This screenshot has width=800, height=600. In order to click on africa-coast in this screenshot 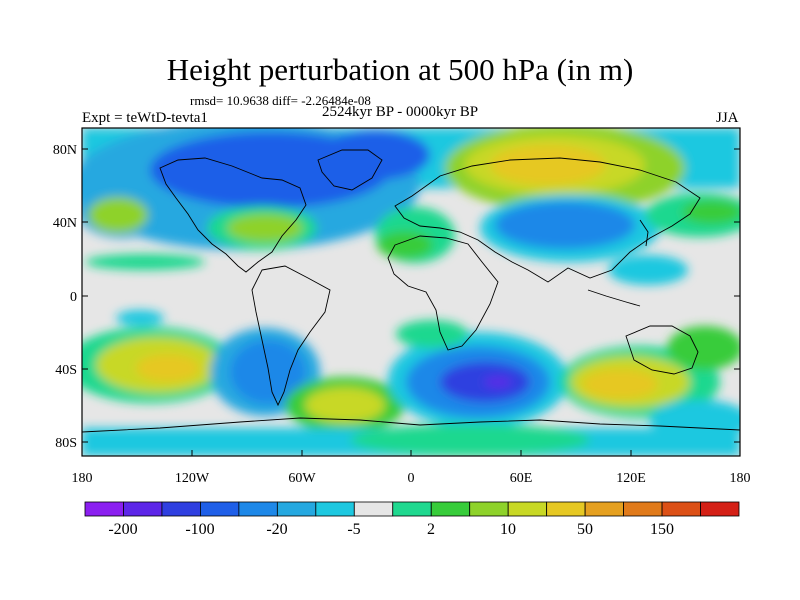, I will do `click(443, 293)`.